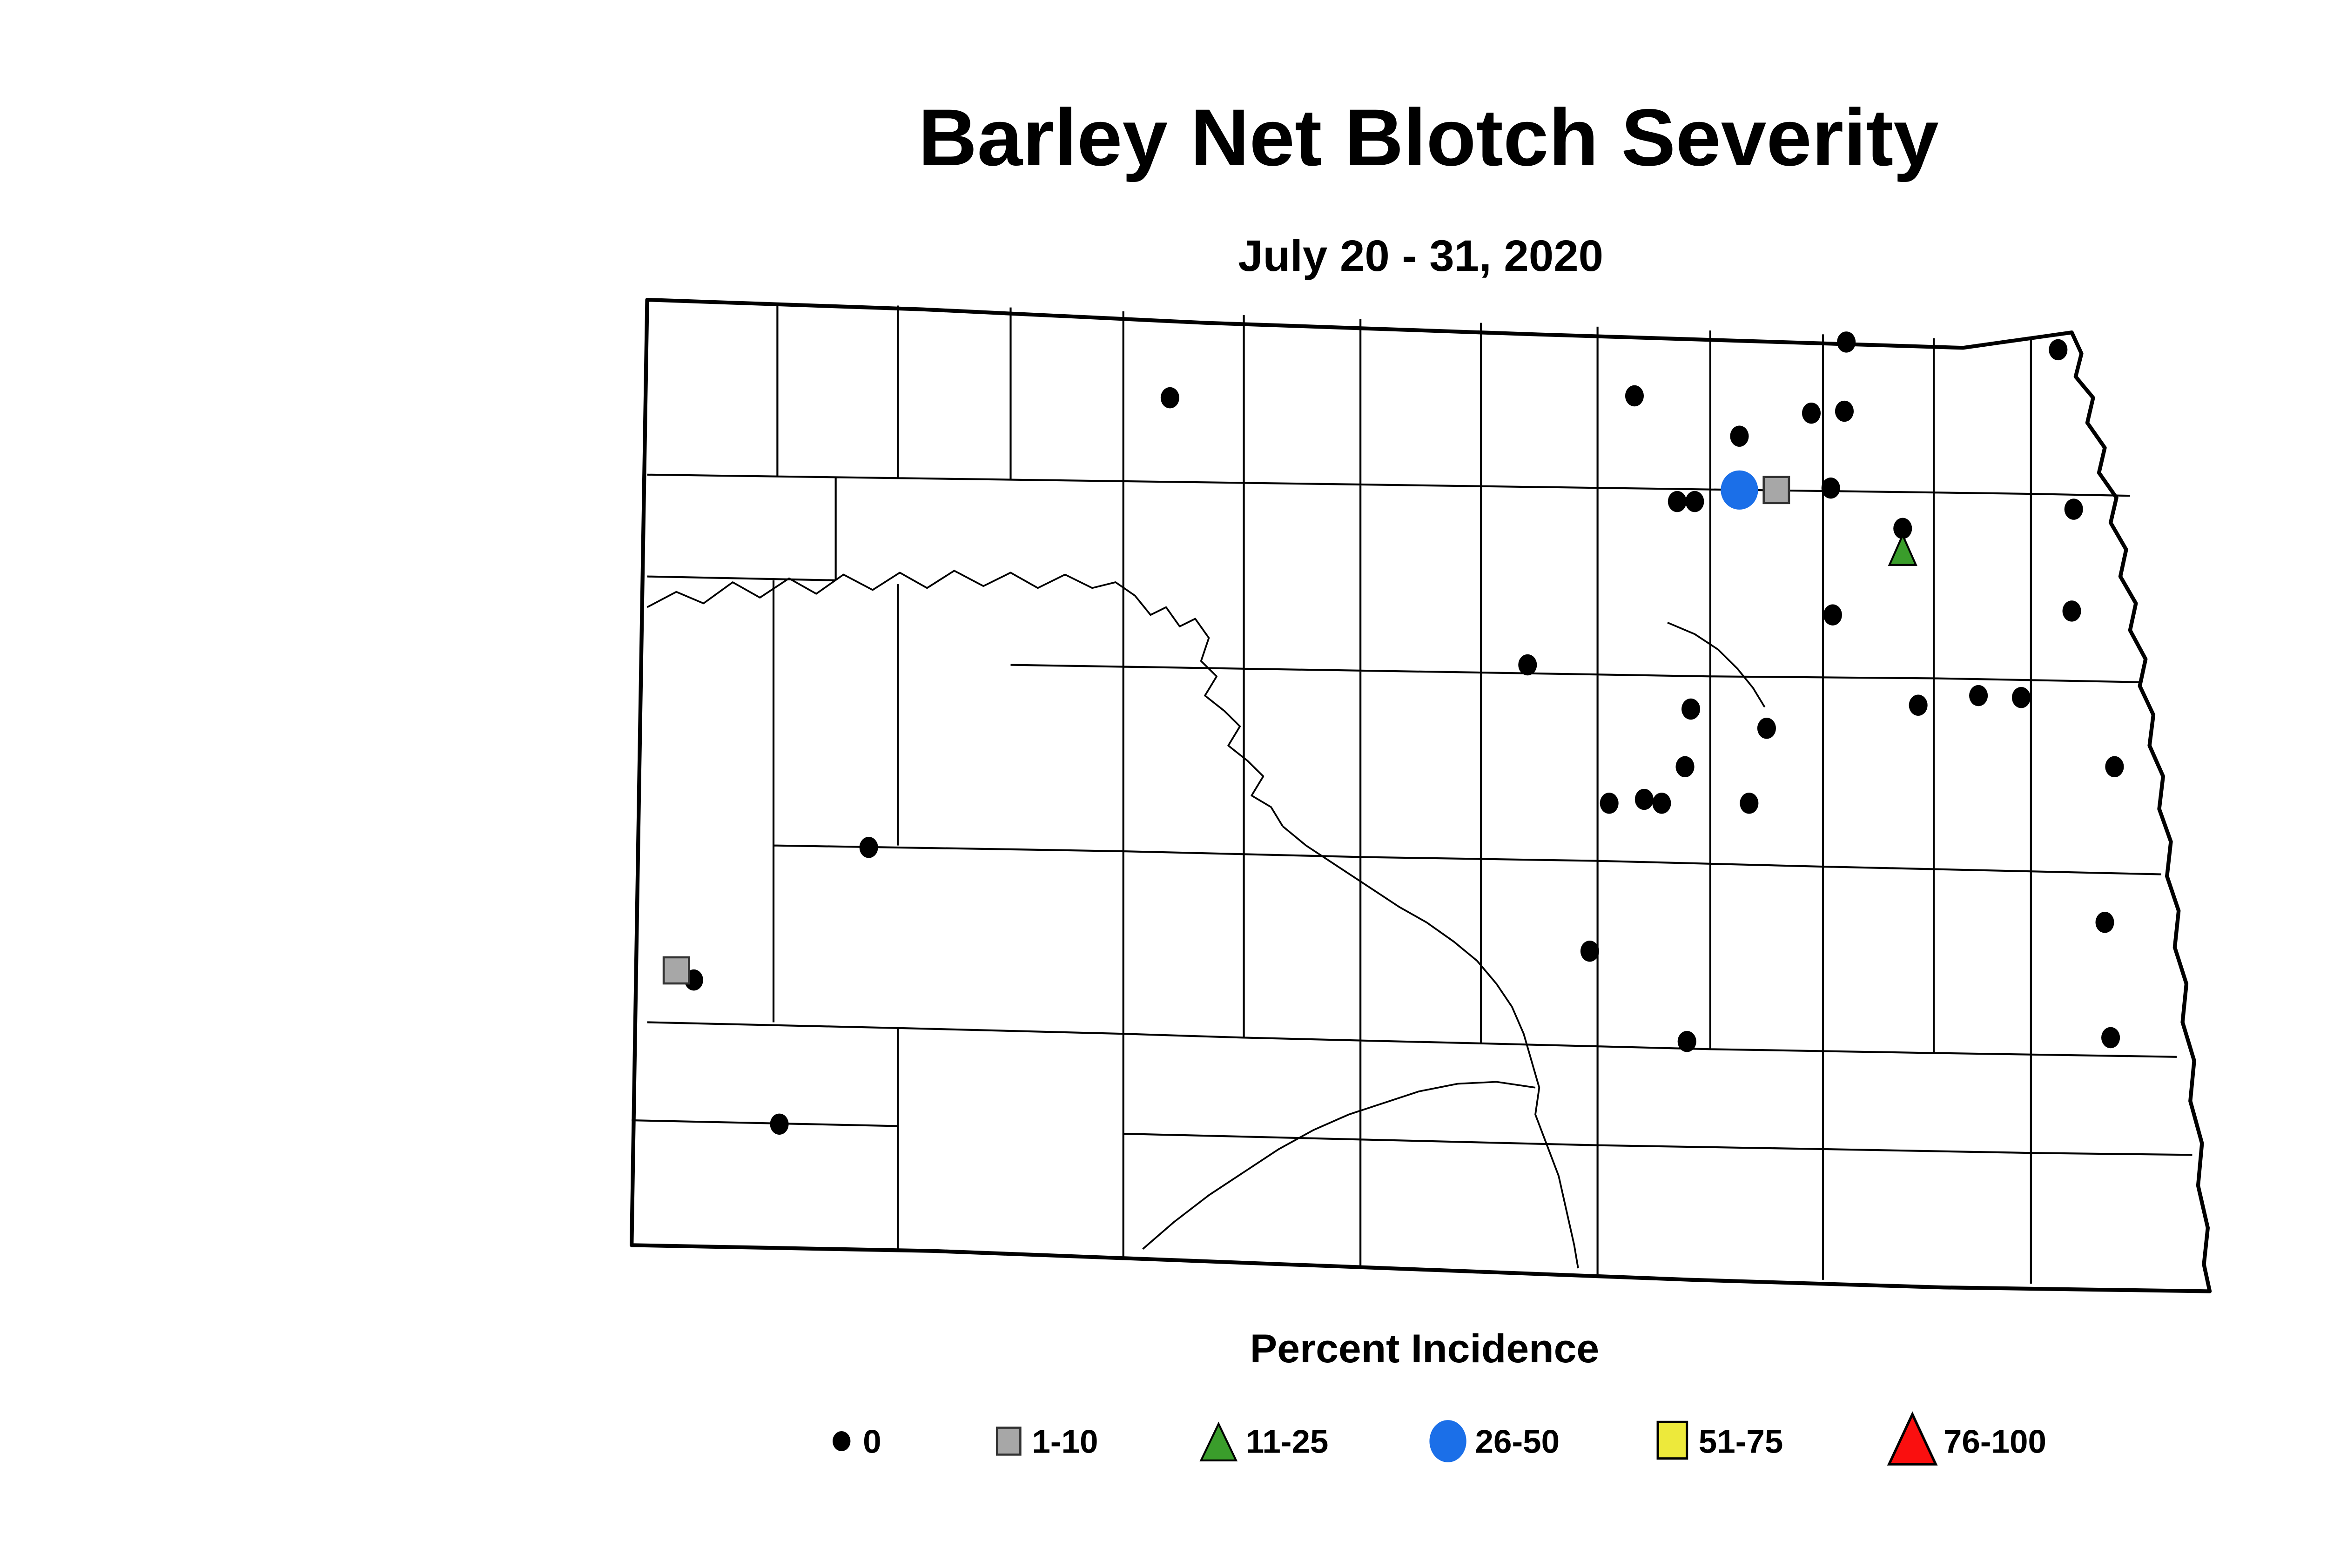 The image size is (2327, 1568). I want to click on legend-item-76-100: 76-100, so click(1966, 1438).